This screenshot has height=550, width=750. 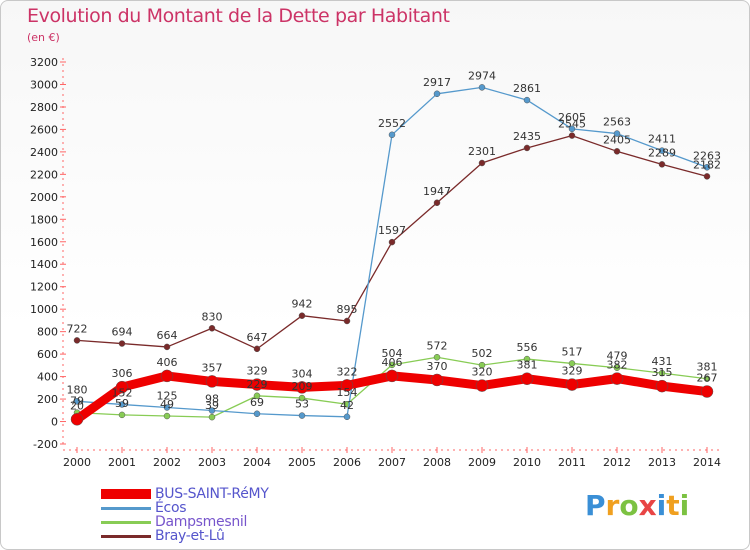 What do you see at coordinates (647, 505) in the screenshot?
I see `logo-letter: x` at bounding box center [647, 505].